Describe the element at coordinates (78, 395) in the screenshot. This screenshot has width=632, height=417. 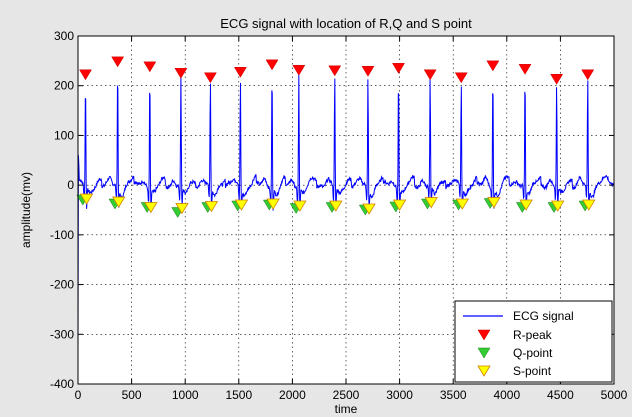
I see `x-tick-label: 0` at that location.